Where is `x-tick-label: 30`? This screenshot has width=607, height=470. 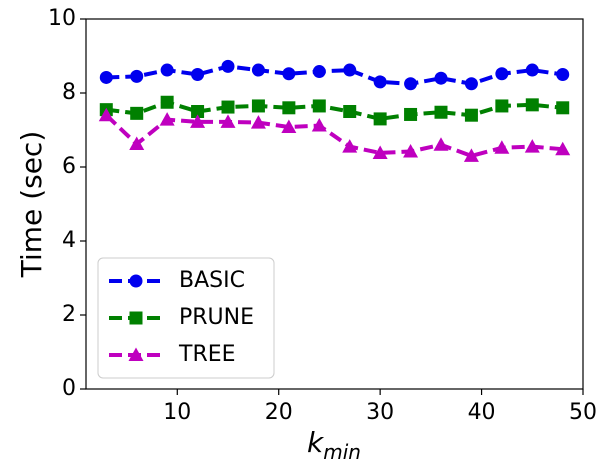
x-tick-label: 30 is located at coordinates (380, 412).